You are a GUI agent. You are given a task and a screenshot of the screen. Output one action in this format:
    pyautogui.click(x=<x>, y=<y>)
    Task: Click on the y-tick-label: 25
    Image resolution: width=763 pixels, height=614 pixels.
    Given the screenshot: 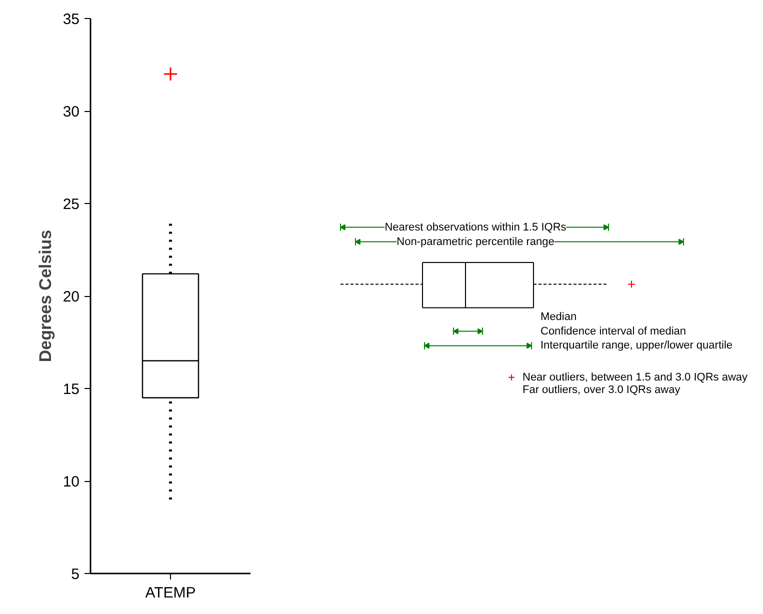 What is the action you would take?
    pyautogui.click(x=71, y=204)
    